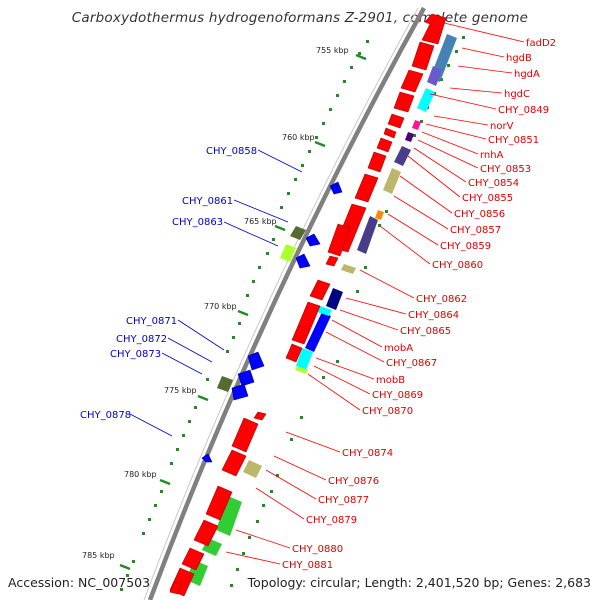  I want to click on gene-label-CHY_0857: CHY_0857, so click(475, 230).